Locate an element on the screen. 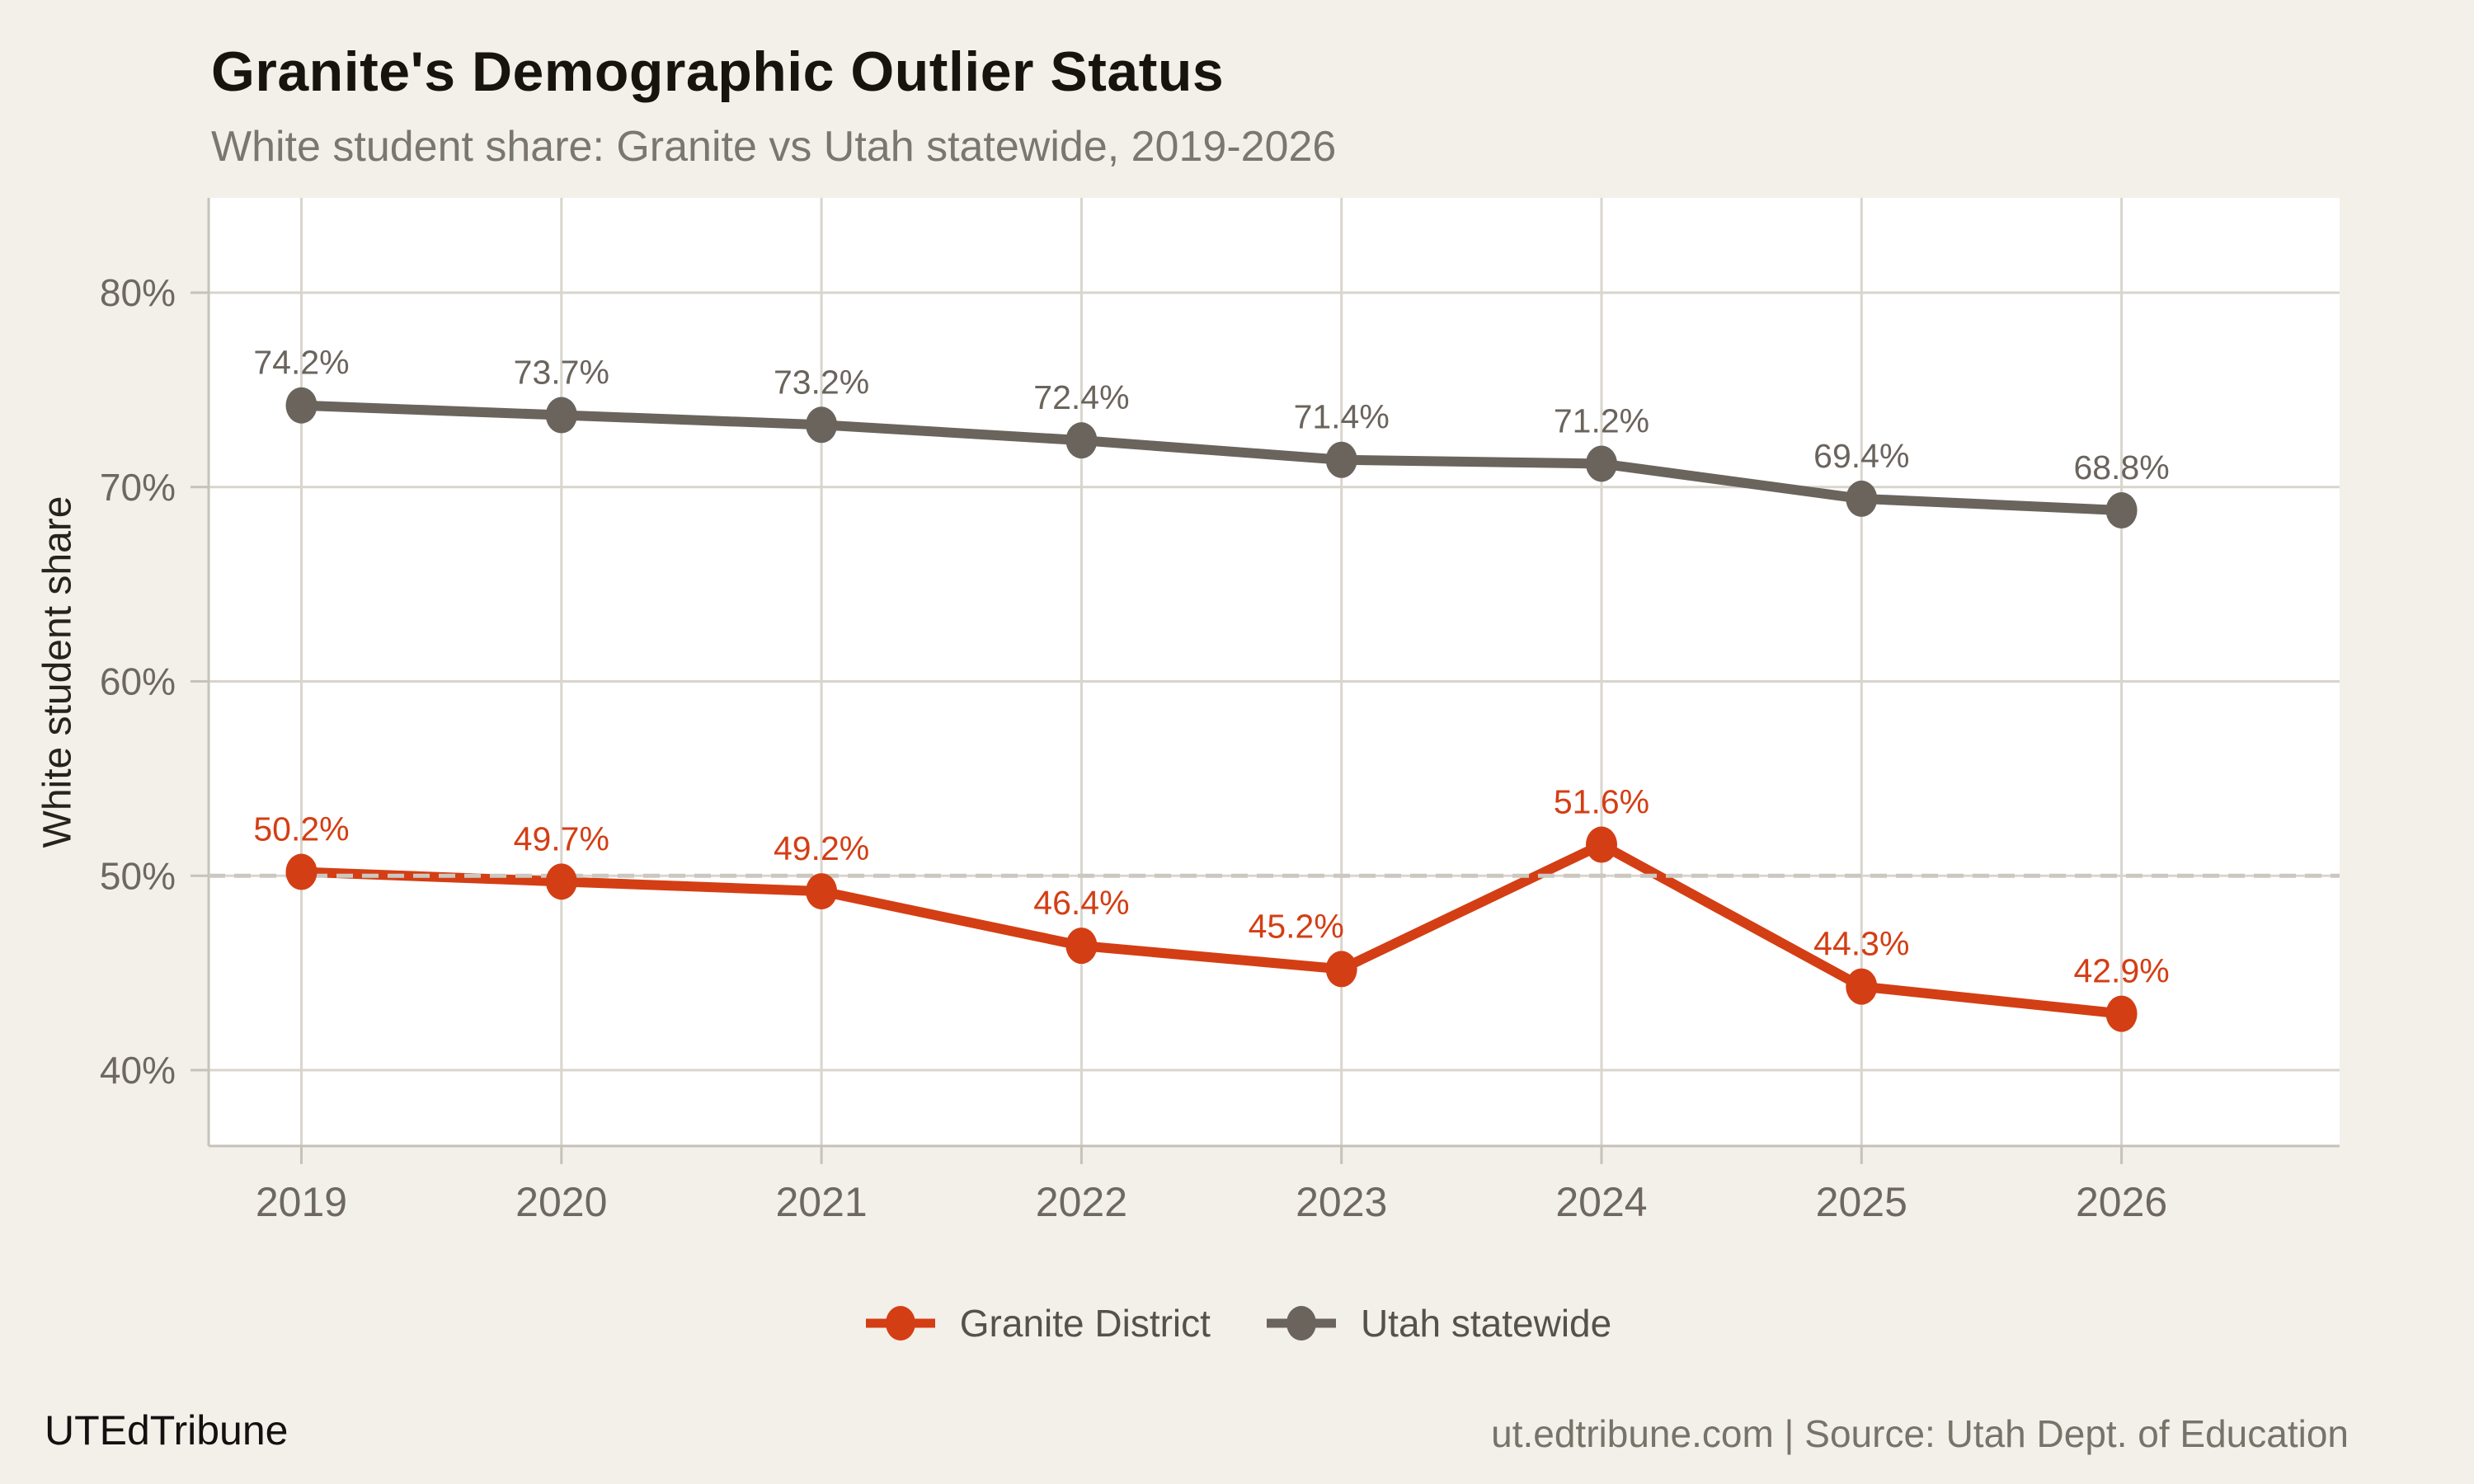 The width and height of the screenshot is (2474, 1484). x-tick-label: 2024 is located at coordinates (1601, 1202).